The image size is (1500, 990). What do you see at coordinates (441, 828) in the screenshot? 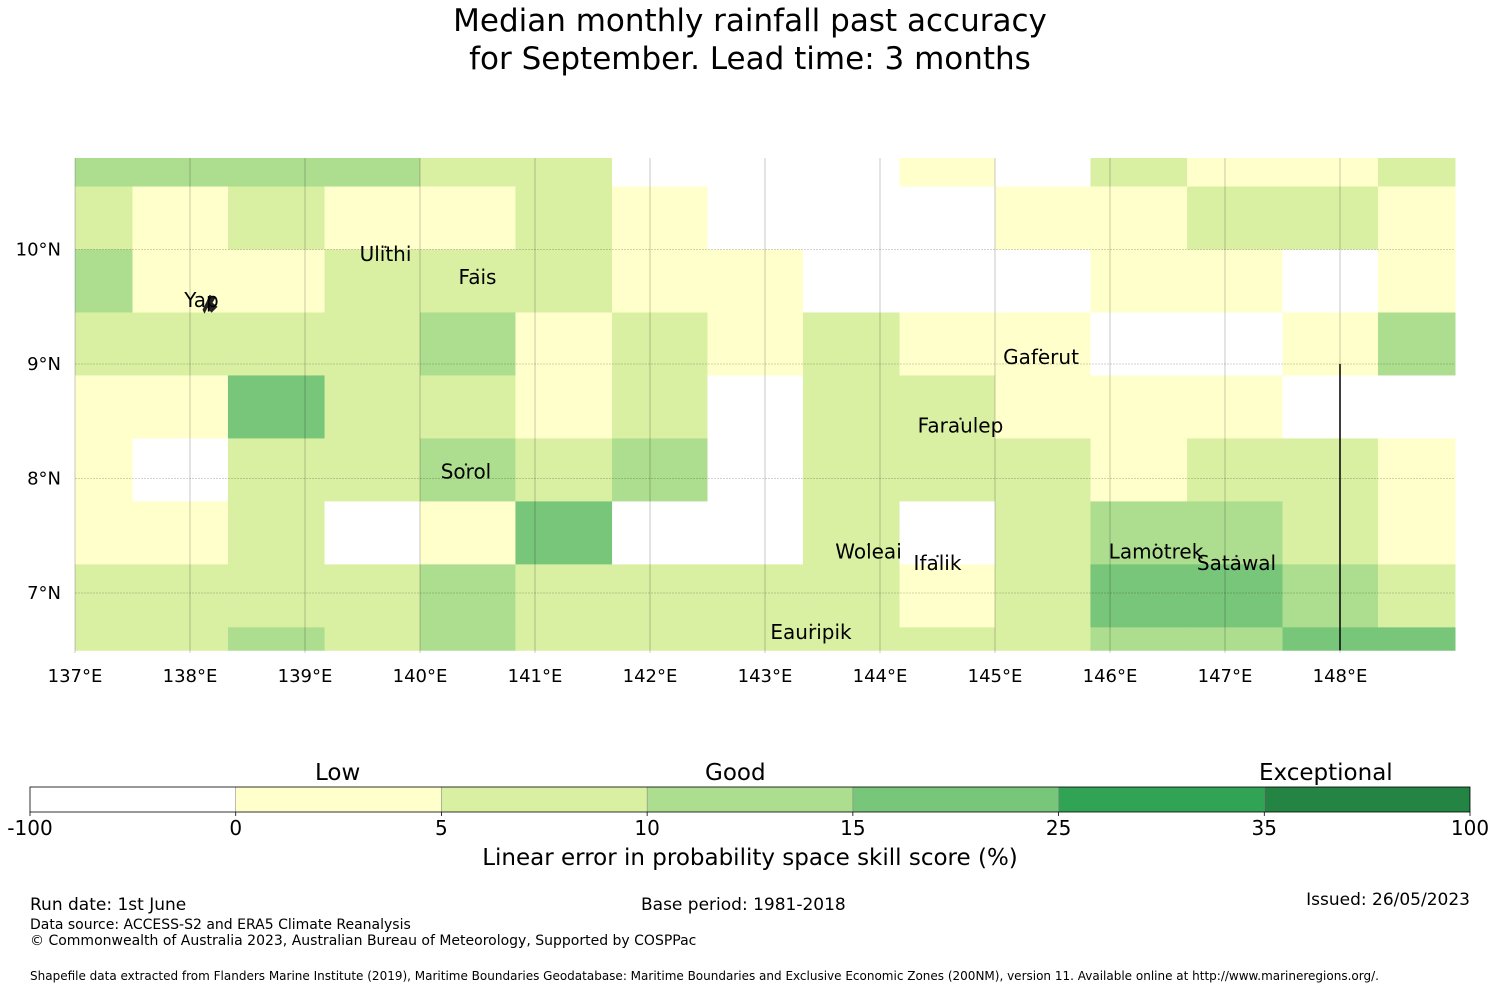
I see `colorbar-tick-label: 5` at bounding box center [441, 828].